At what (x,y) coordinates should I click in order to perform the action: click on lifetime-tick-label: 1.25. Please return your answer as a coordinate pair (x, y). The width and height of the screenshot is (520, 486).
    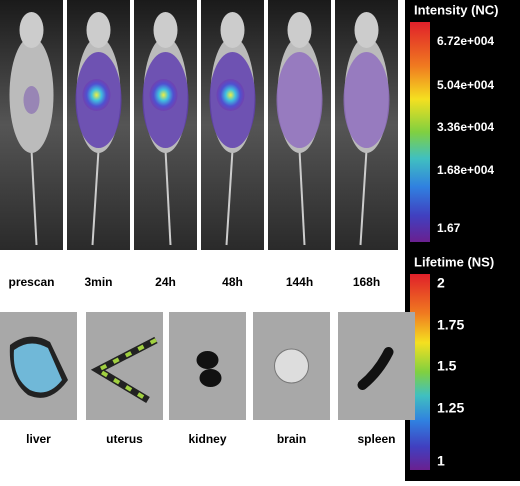
    Looking at the image, I should click on (450, 408).